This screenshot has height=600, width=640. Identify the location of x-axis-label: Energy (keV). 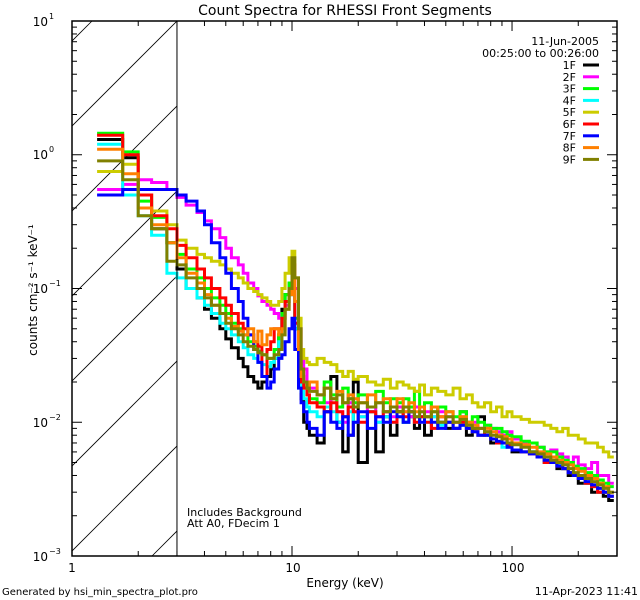
(344, 583).